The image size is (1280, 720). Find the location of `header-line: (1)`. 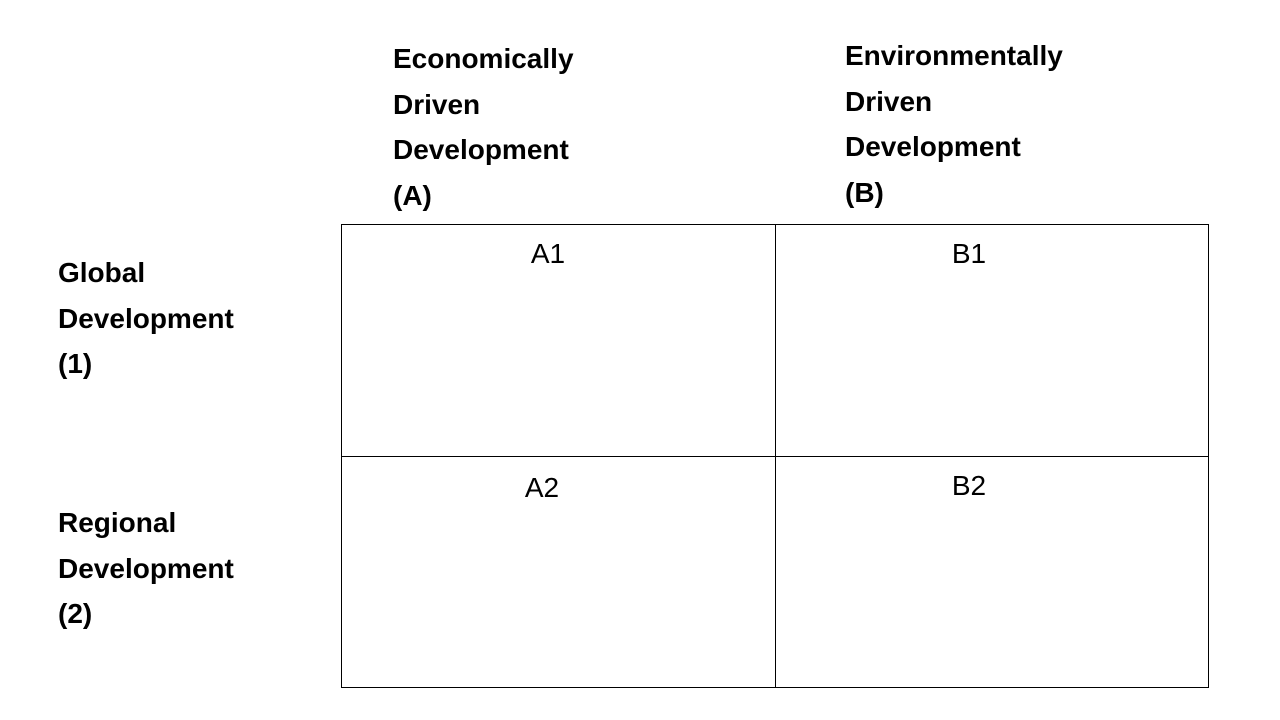

header-line: (1) is located at coordinates (75, 363).